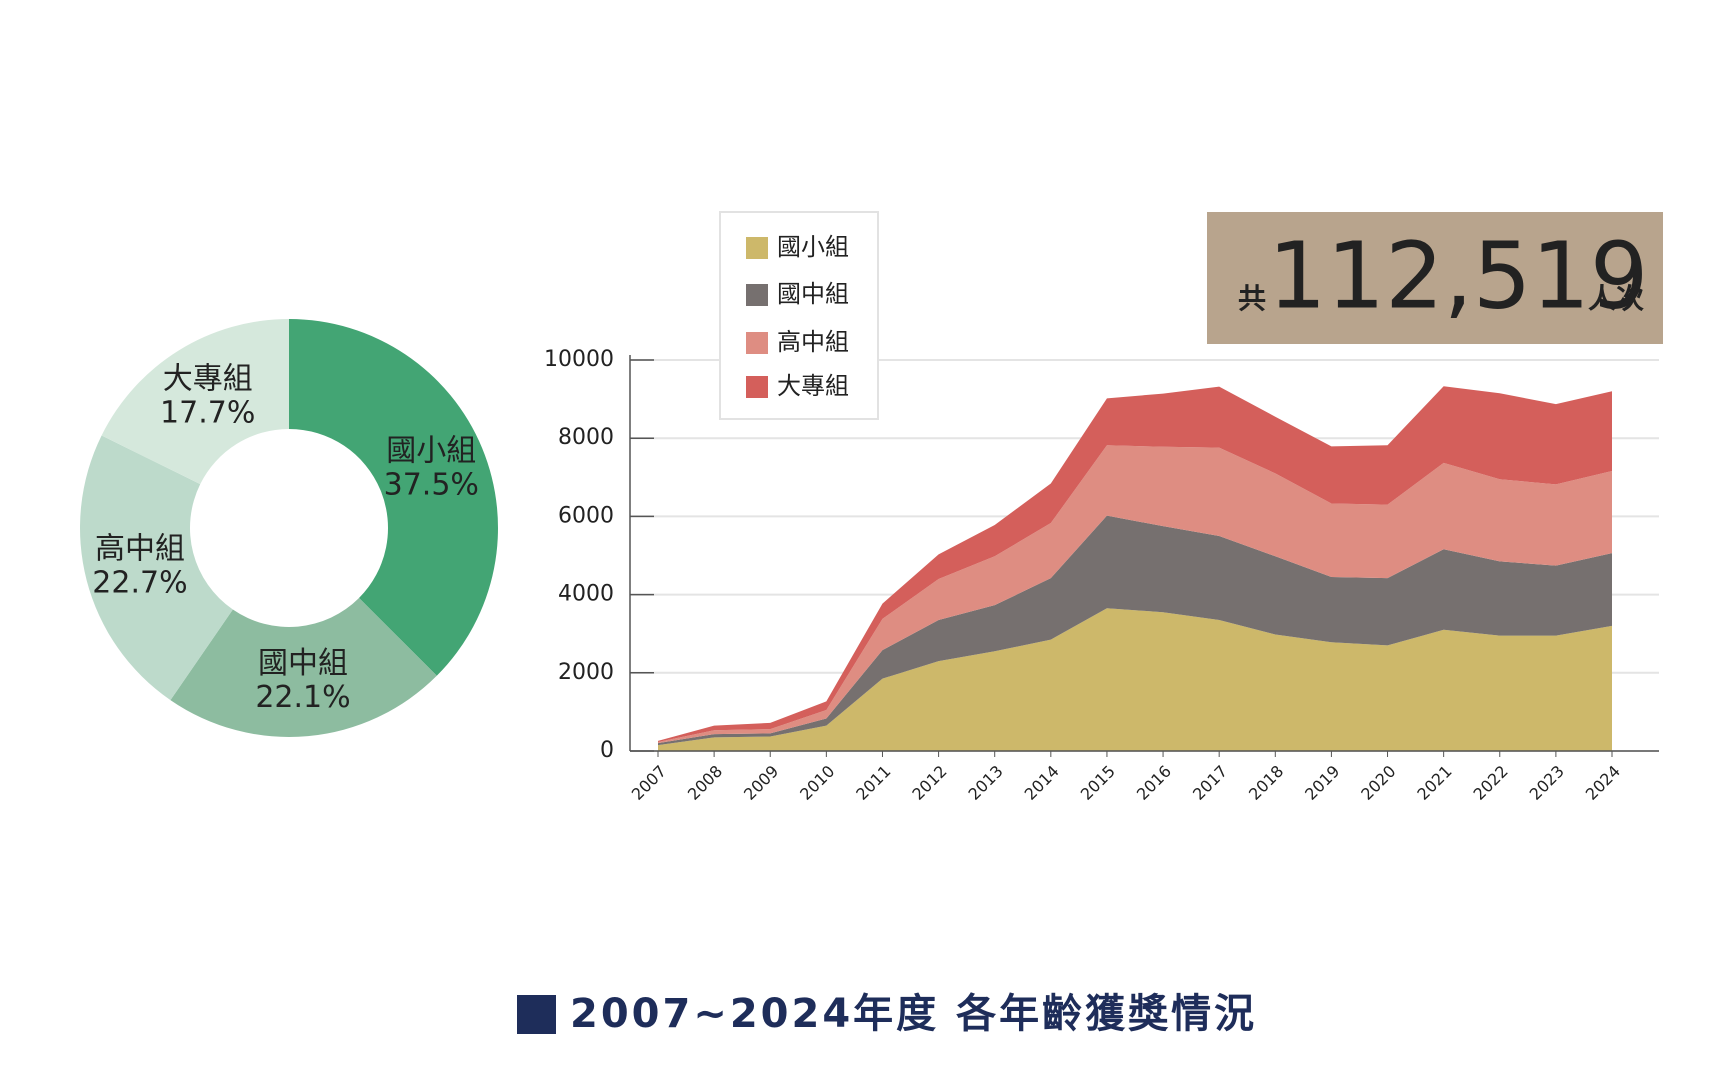  I want to click on x-tick-label: 2009, so click(761, 783).